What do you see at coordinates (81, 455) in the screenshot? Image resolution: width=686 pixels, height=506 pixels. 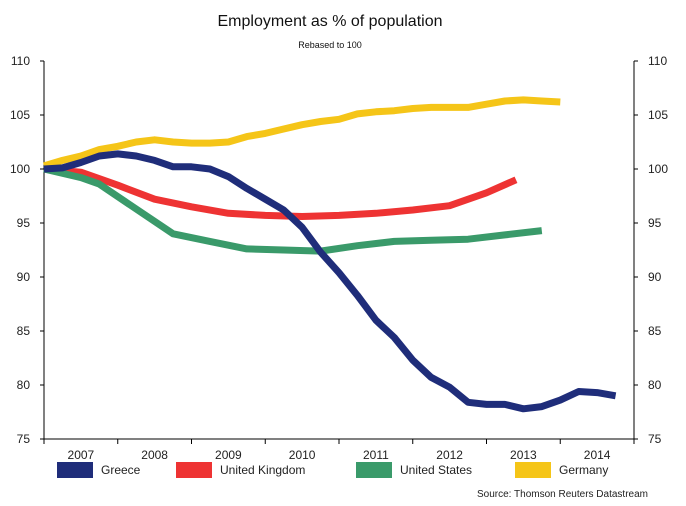 I see `x-tick-label: 2007` at bounding box center [81, 455].